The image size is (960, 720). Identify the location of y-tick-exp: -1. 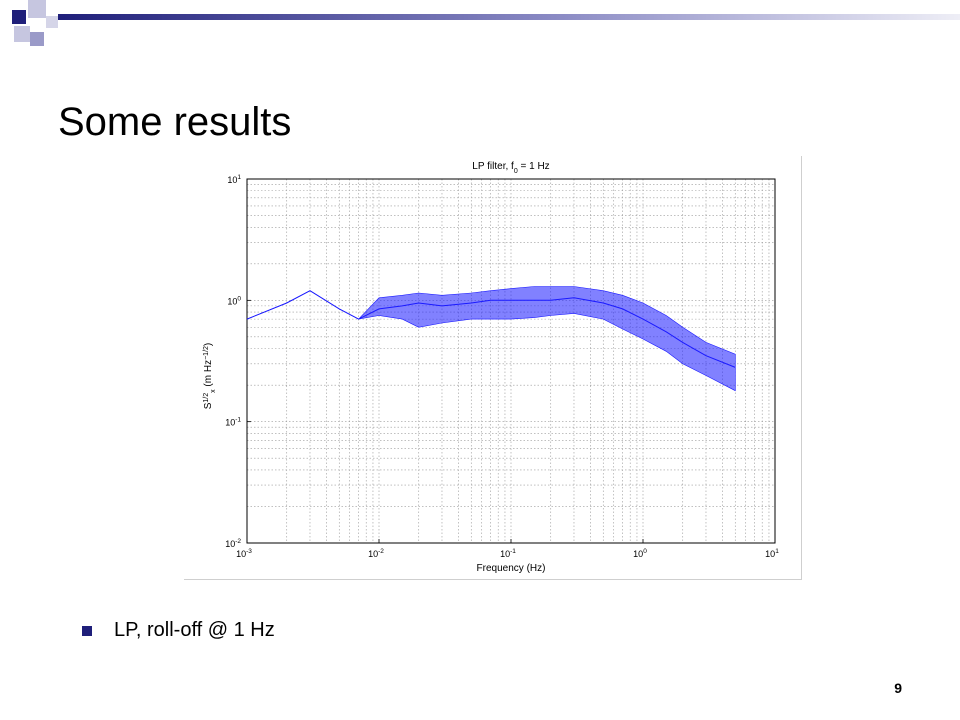
(238, 420).